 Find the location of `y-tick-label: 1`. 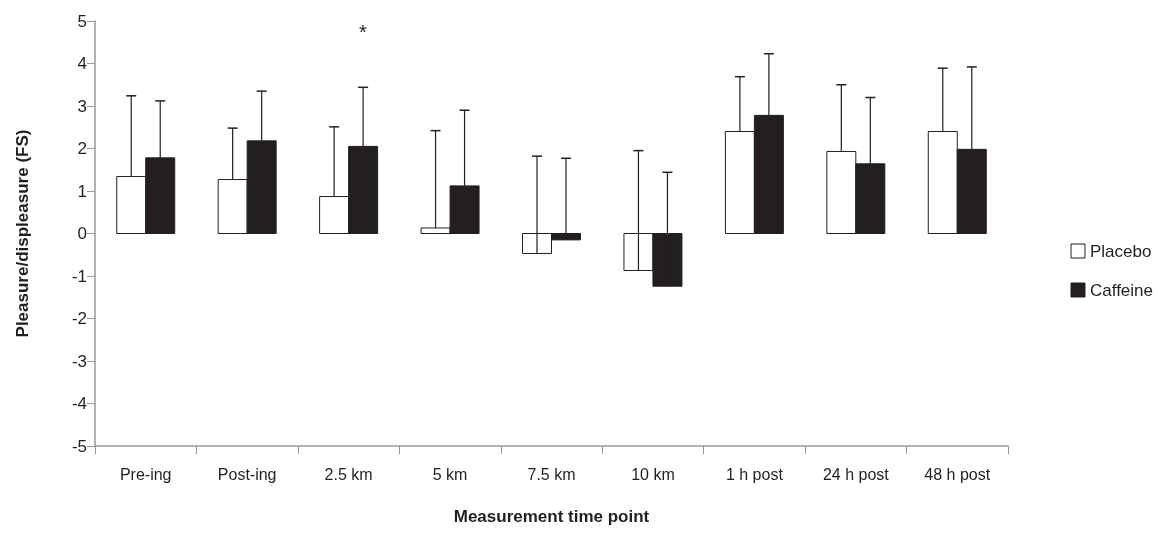

y-tick-label: 1 is located at coordinates (82, 191).